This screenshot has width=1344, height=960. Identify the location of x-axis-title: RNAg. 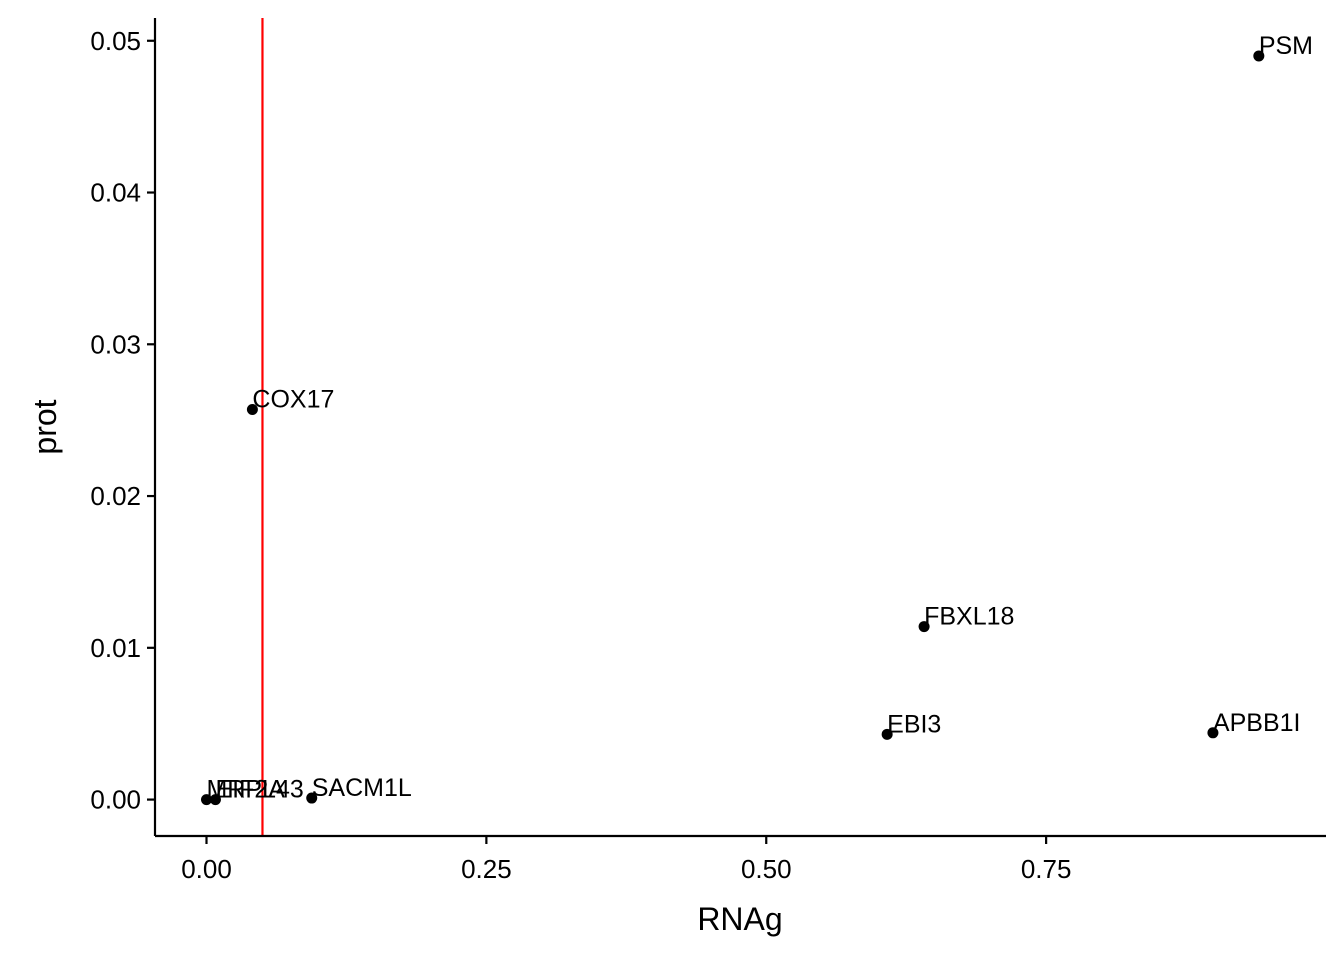
(739, 919).